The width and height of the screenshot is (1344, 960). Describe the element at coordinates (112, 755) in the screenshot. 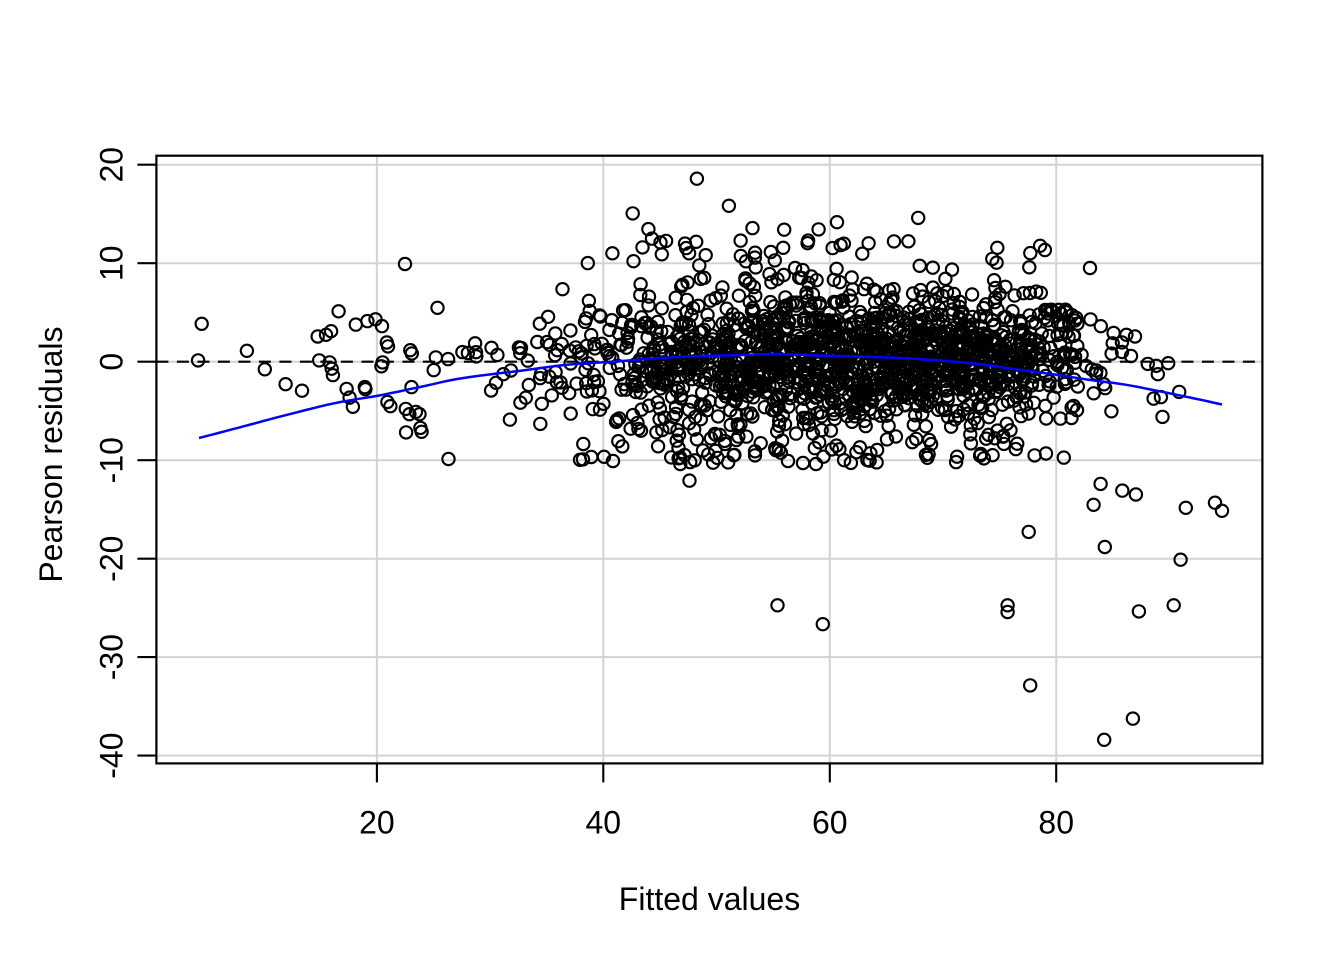

I see `svg-text: -40` at that location.